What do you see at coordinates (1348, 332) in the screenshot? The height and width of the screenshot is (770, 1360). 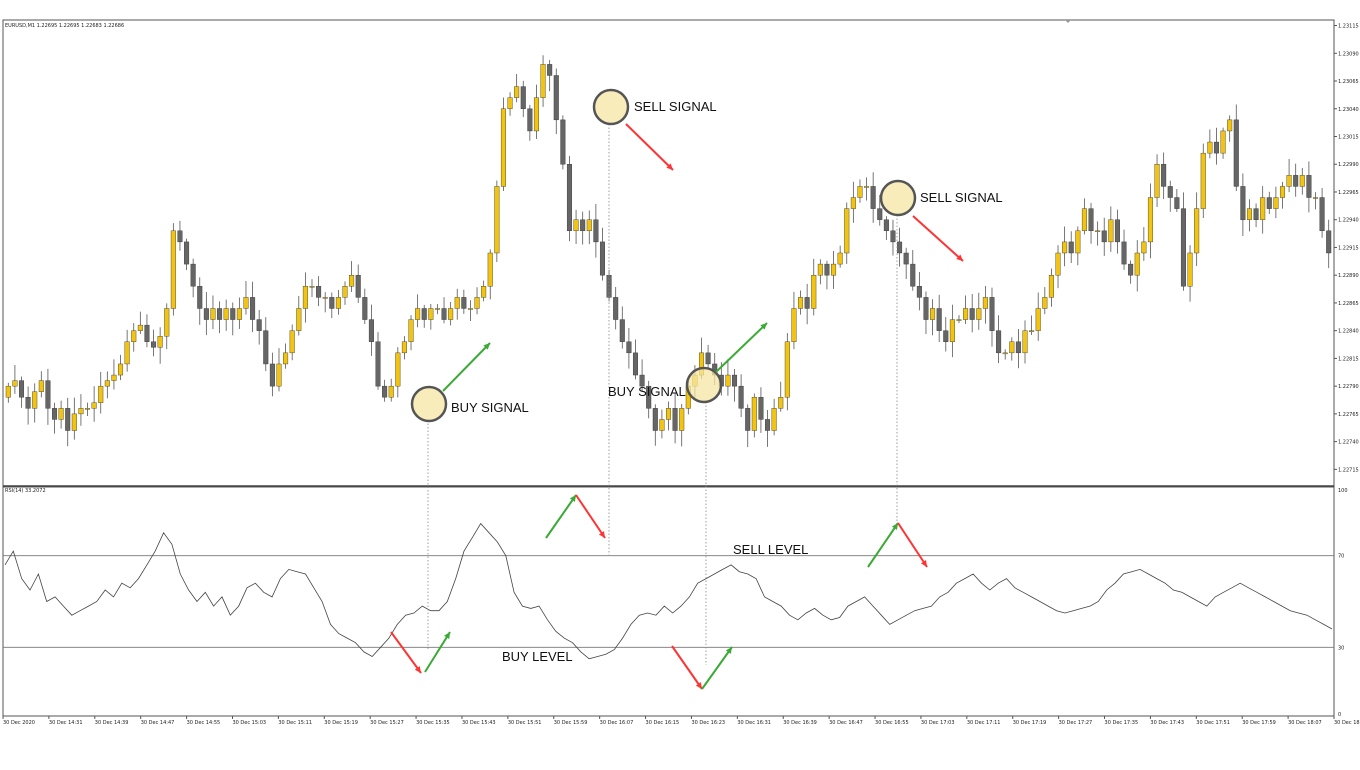 I see `price-tick-label: 1.22840` at bounding box center [1348, 332].